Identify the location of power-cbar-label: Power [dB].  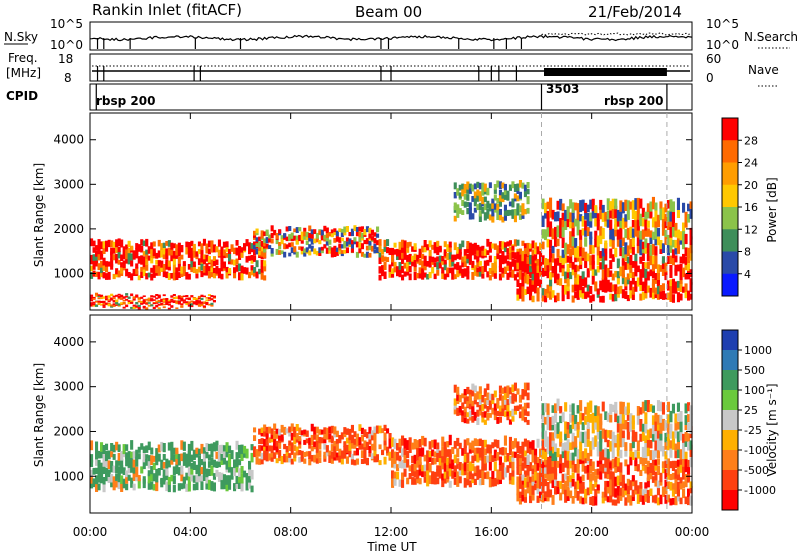
(772, 209).